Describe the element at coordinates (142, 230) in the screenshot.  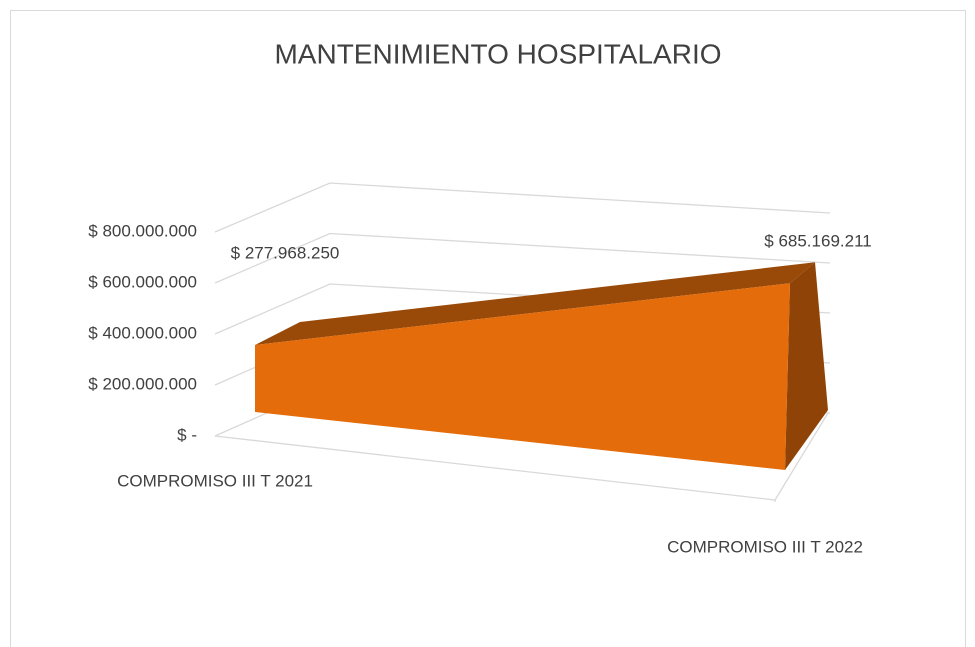
I see `y-tick-label: $ 800.000.000` at that location.